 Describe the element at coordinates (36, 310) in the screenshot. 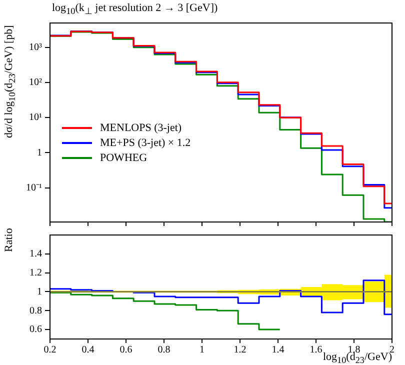

I see `y-tick-label: 0.8` at that location.